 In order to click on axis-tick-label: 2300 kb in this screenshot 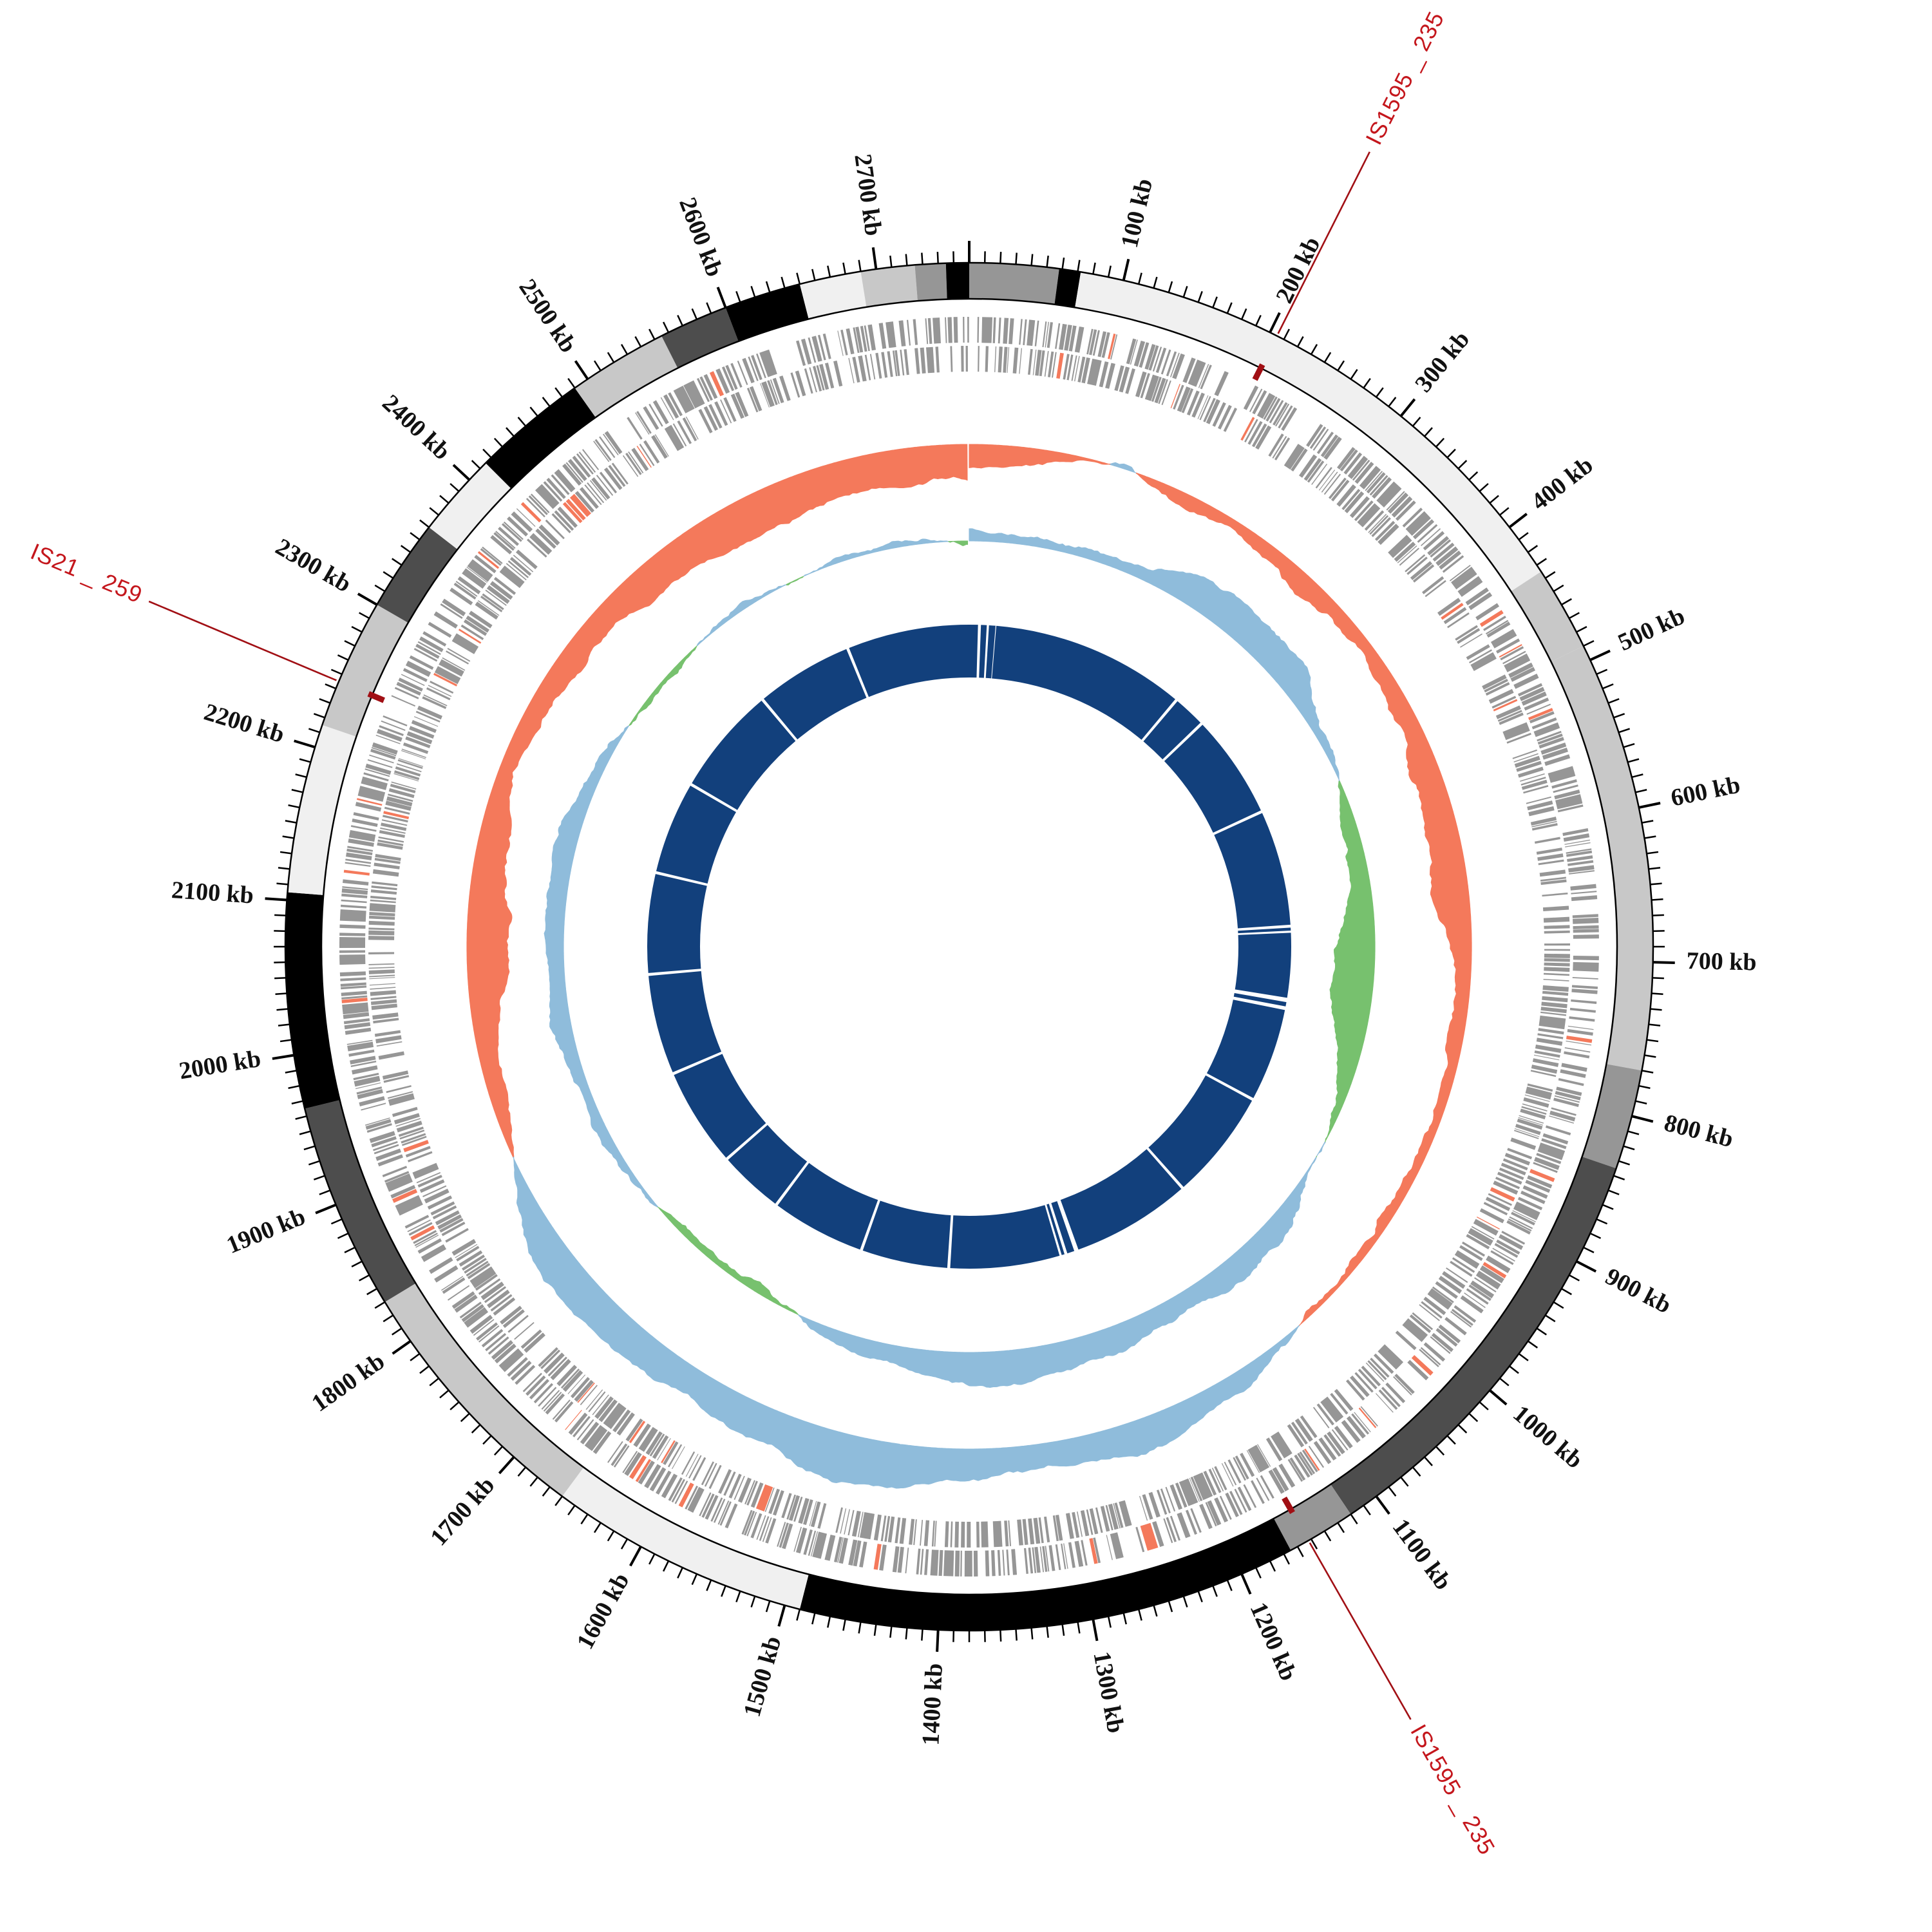, I will do `click(313, 565)`.